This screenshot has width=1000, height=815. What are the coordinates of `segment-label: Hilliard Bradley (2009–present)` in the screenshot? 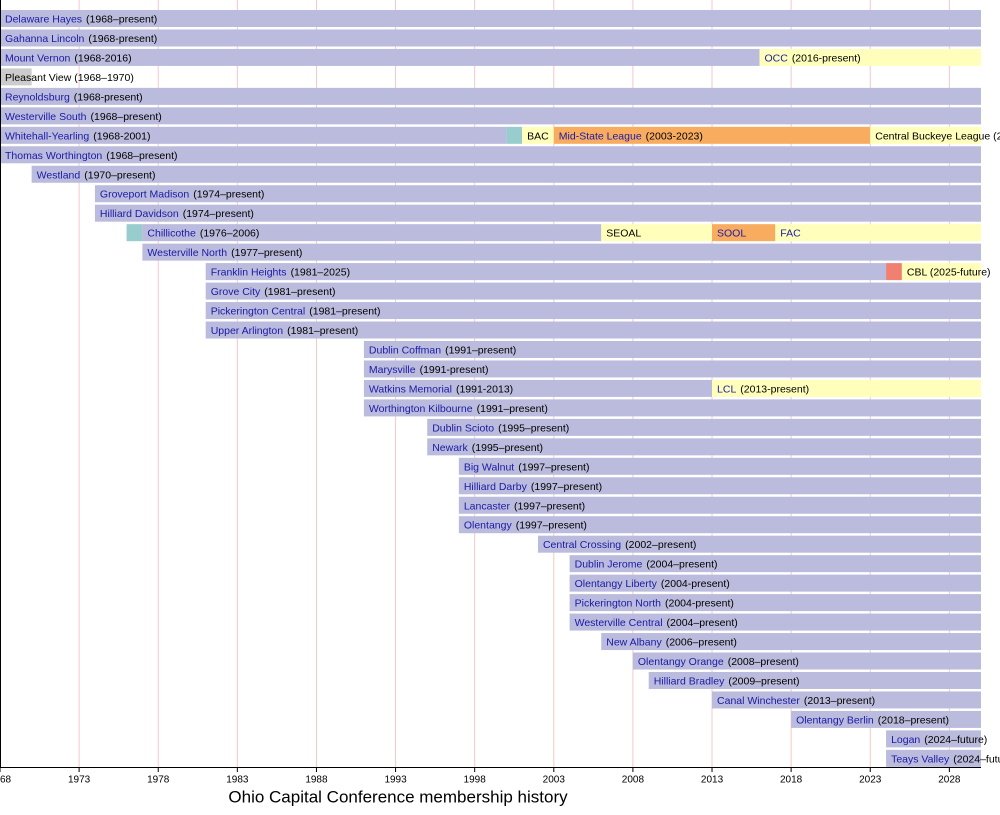 It's located at (727, 681).